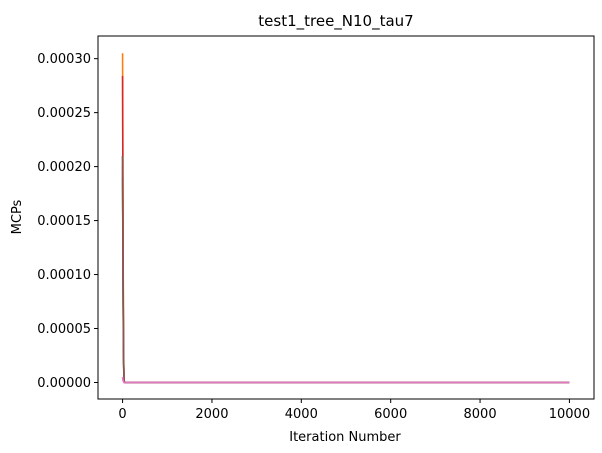 The image size is (602, 453). What do you see at coordinates (345, 437) in the screenshot?
I see `x-axis-label: Iteration Number` at bounding box center [345, 437].